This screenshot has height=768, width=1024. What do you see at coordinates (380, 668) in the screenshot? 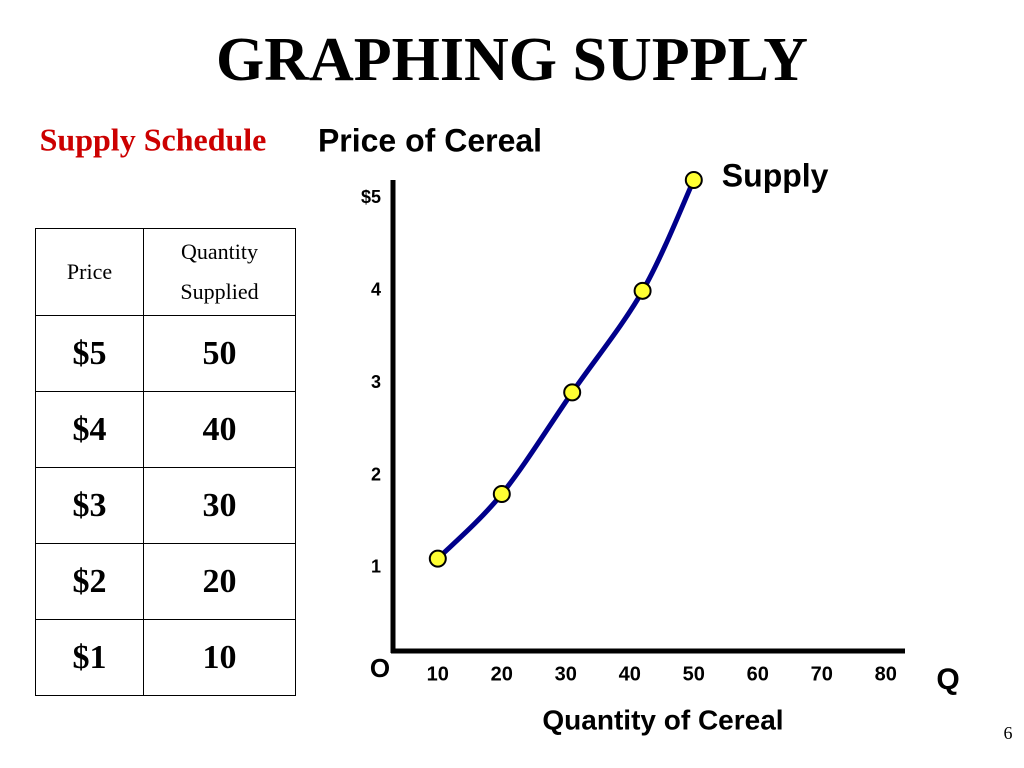
I see `origin-label: O` at bounding box center [380, 668].